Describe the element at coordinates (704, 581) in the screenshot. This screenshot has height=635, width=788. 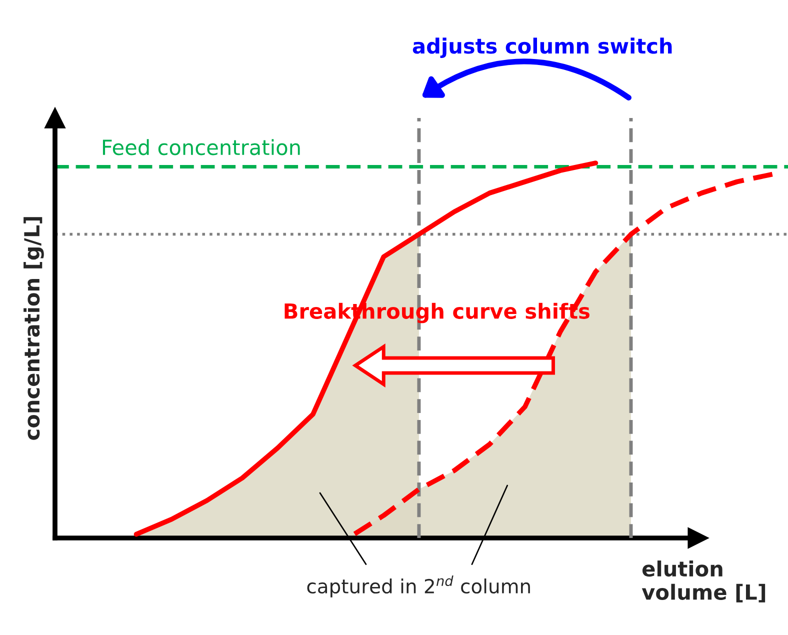
I see `x-axis-title: elution volume [L]` at that location.